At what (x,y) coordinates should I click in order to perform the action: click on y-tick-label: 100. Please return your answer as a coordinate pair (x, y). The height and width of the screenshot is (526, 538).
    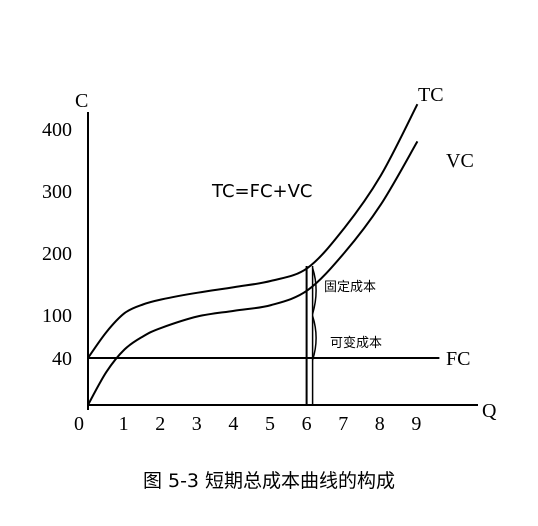
    Looking at the image, I should click on (57, 316).